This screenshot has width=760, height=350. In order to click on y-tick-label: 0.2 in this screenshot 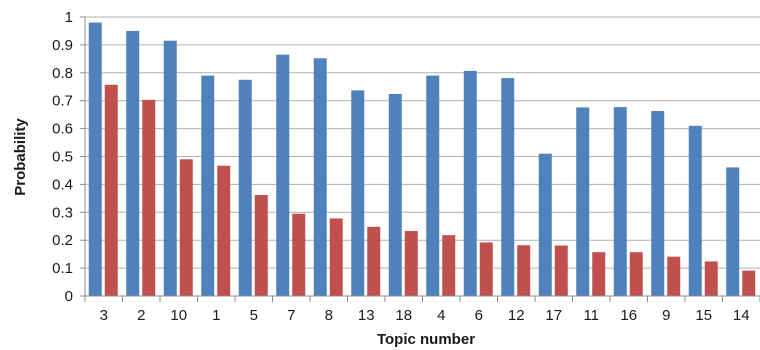, I will do `click(62, 240)`.